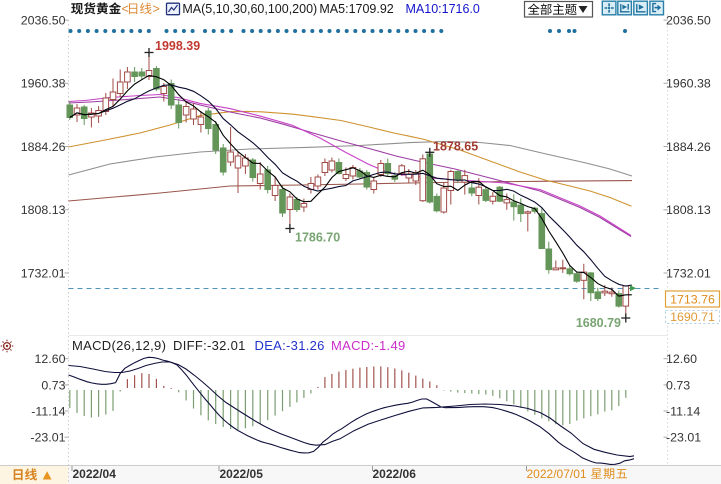  I want to click on svg-text: 2022/05, so click(242, 474).